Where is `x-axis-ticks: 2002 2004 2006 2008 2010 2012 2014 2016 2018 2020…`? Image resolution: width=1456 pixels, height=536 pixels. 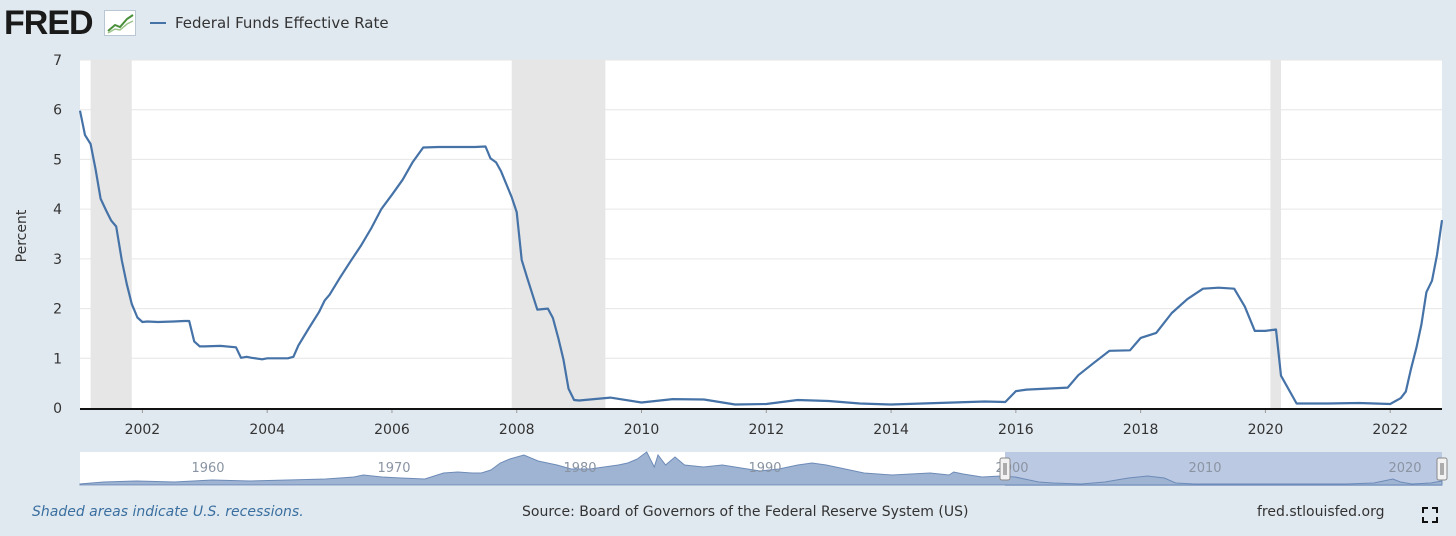
x-axis-ticks: 2002 2004 2006 2008 2010 2012 2014 2016 2018 2020… is located at coordinates (766, 423).